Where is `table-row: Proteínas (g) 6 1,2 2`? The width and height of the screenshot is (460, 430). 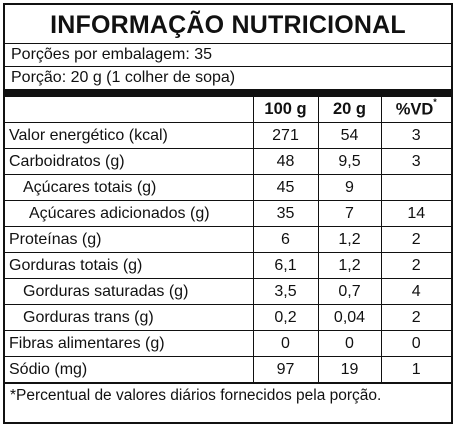
table-row: Proteínas (g) 6 1,2 2 is located at coordinates (228, 239).